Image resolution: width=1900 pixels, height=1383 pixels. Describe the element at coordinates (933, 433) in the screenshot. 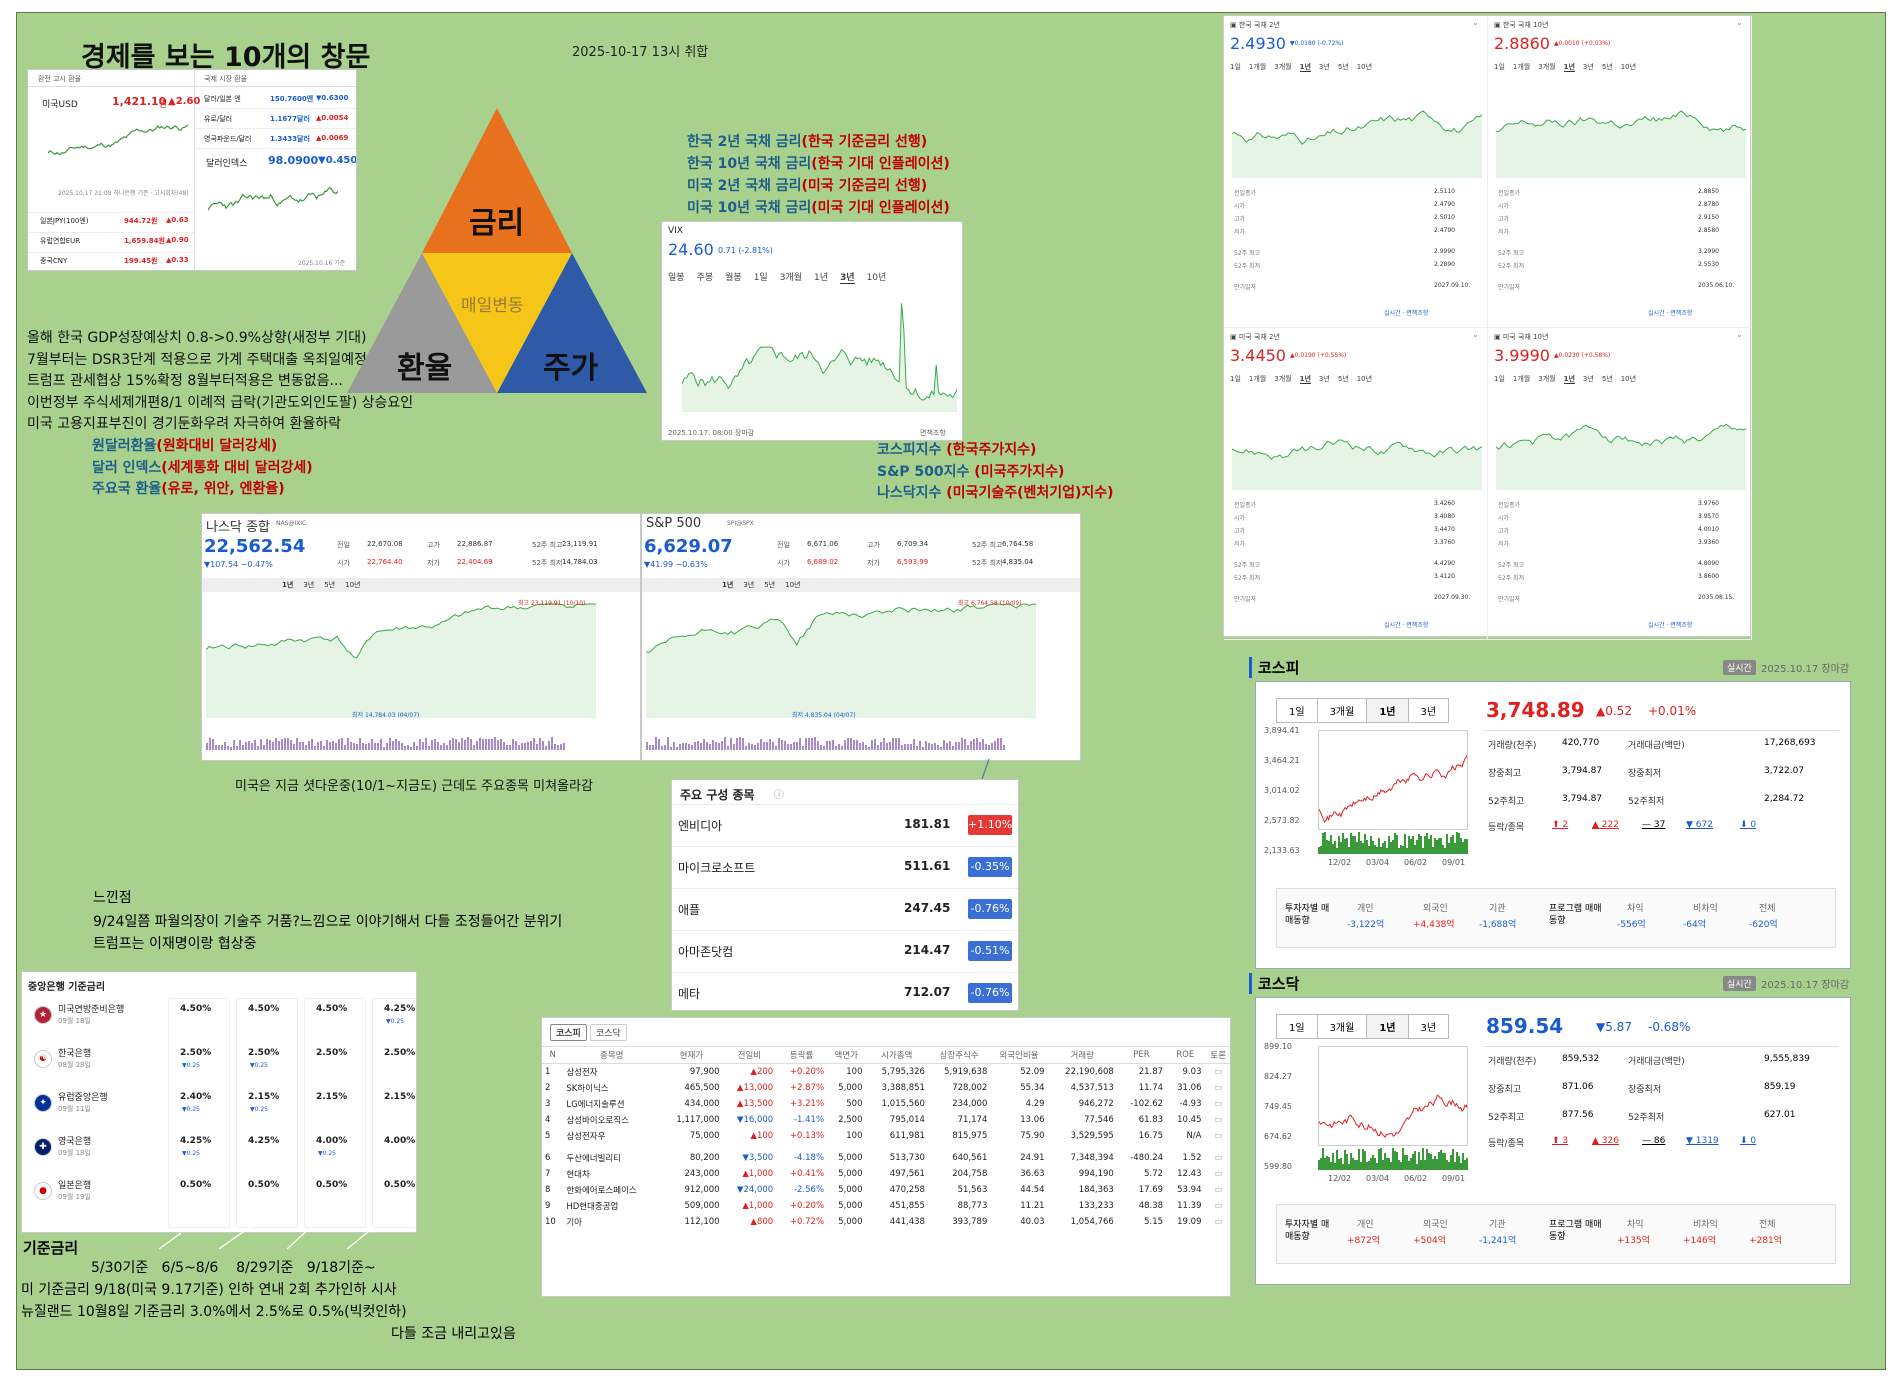

I see `vix-disclaimer: 면책조항` at that location.